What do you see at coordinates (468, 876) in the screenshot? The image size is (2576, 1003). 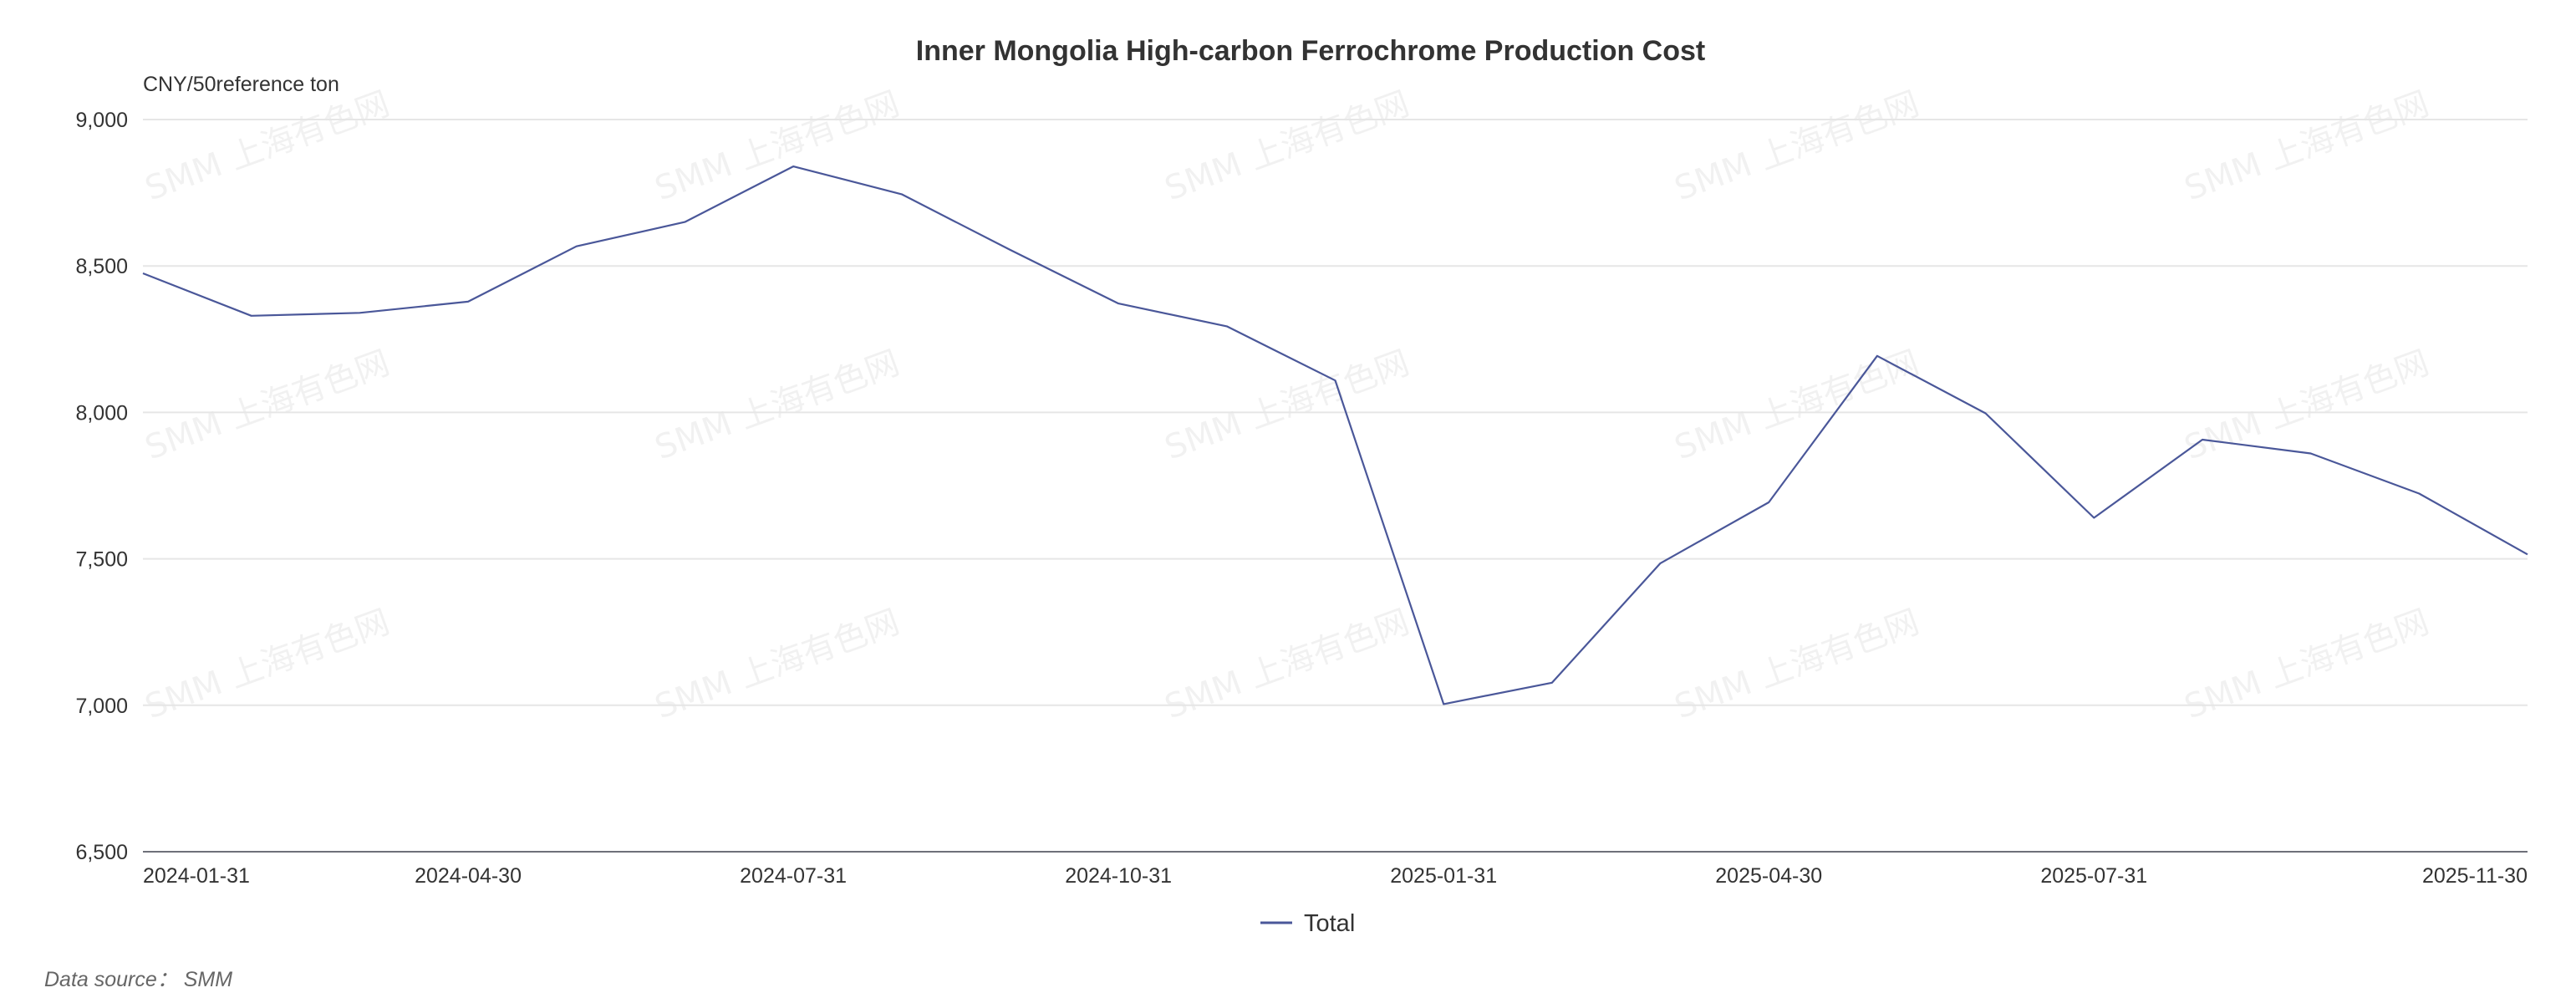 I see `x-tick-label: 2024-04-30` at bounding box center [468, 876].